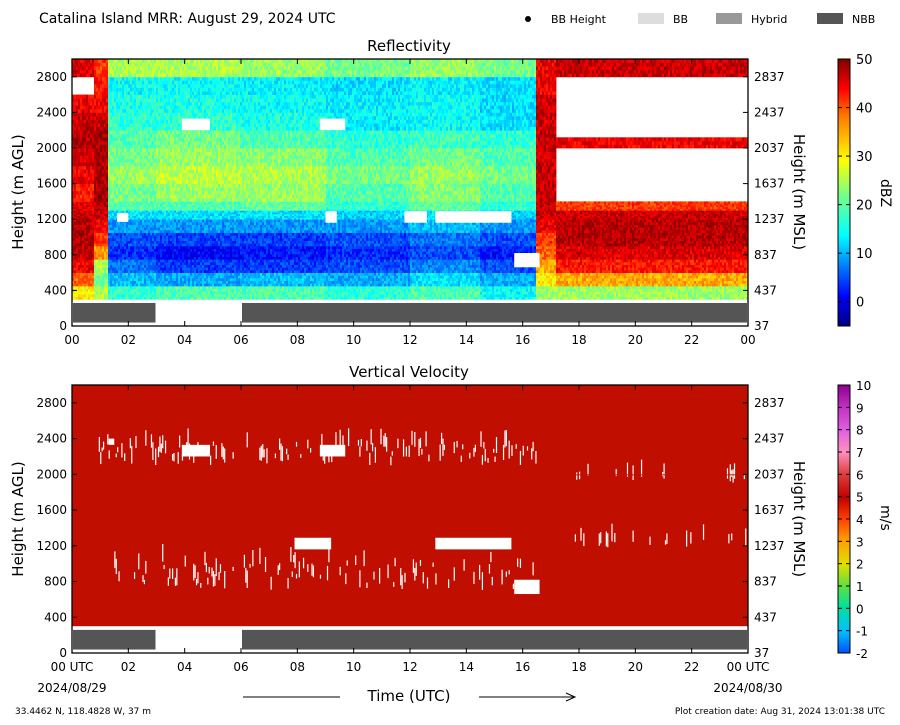 This screenshot has height=725, width=900. Describe the element at coordinates (187, 19) in the screenshot. I see `figure-title: Catalina Island MRR: August 29, 2024 UTC` at that location.